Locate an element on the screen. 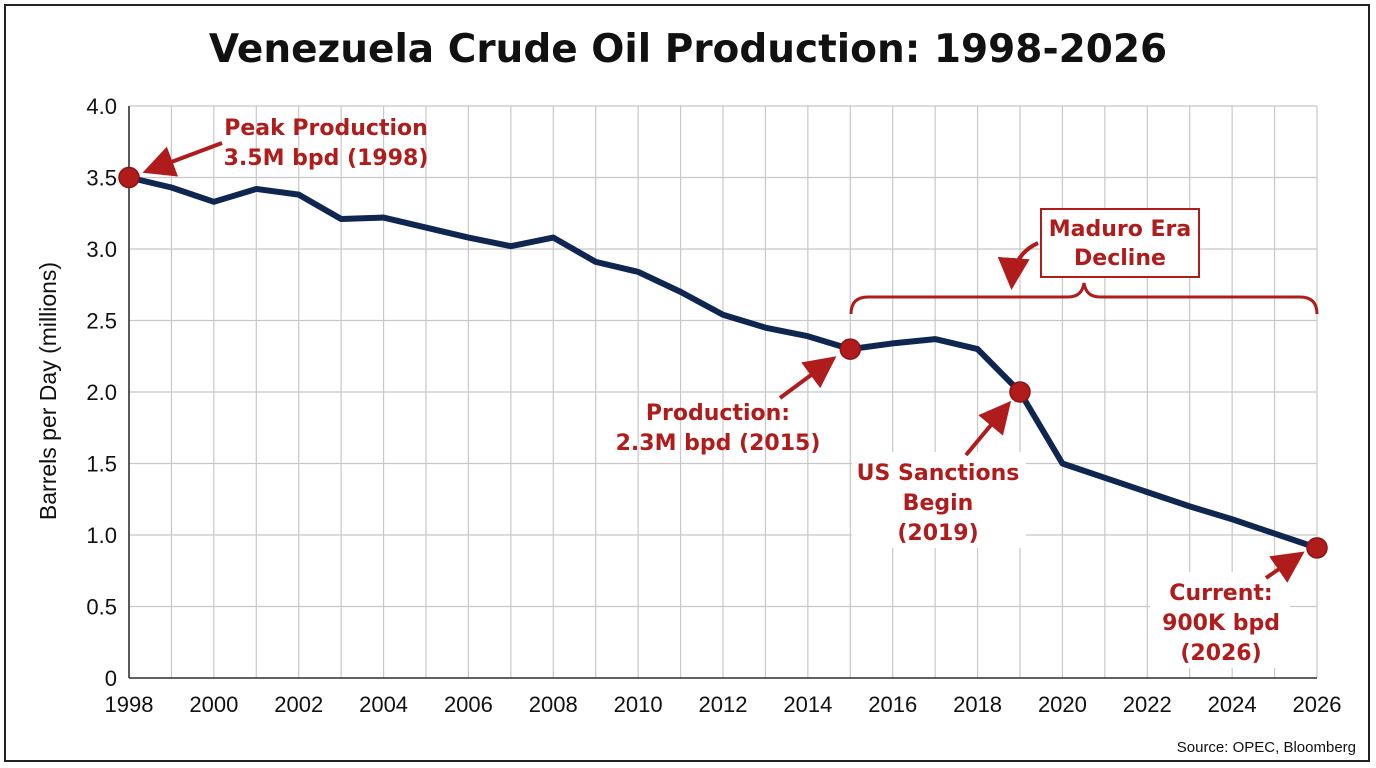 The height and width of the screenshot is (768, 1376). x-tick-label: 2008 is located at coordinates (553, 704).